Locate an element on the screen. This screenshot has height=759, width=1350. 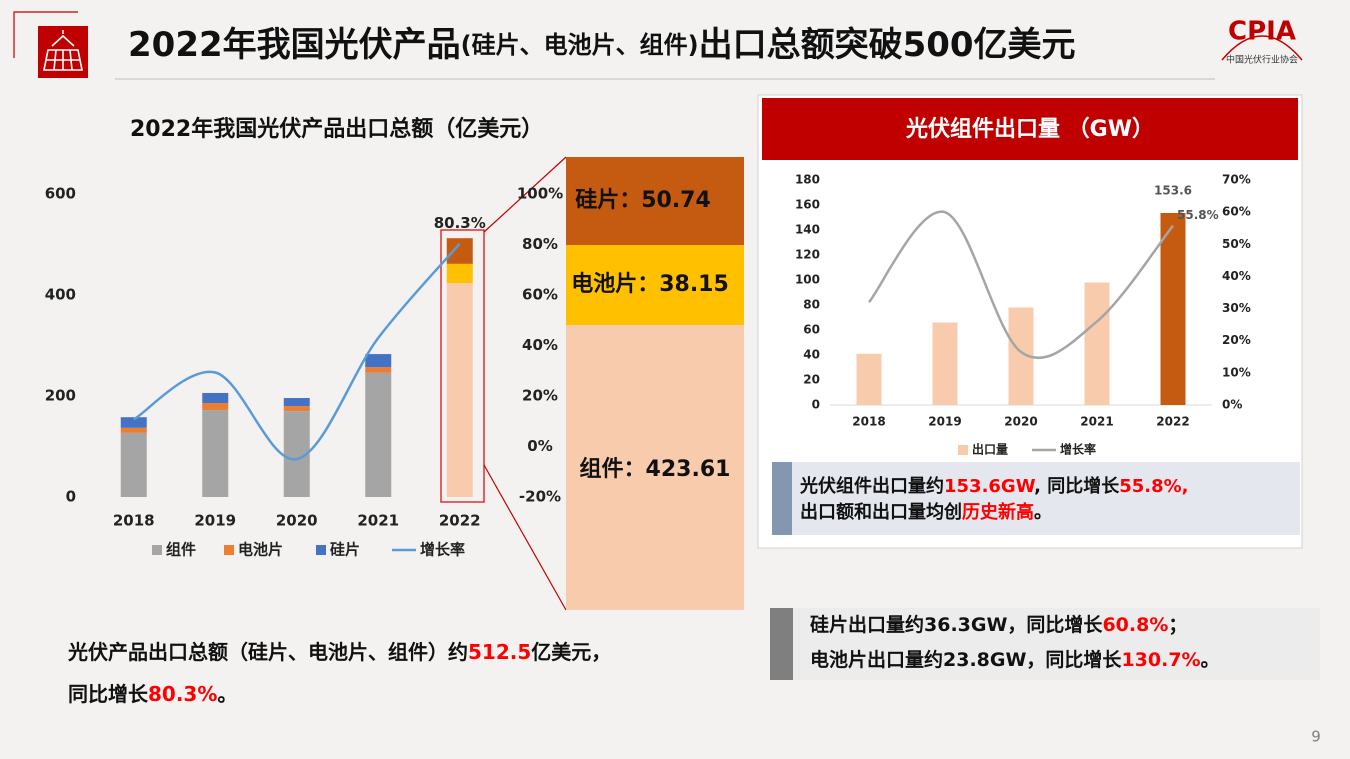
legend-label: 出口量 is located at coordinates (990, 449).